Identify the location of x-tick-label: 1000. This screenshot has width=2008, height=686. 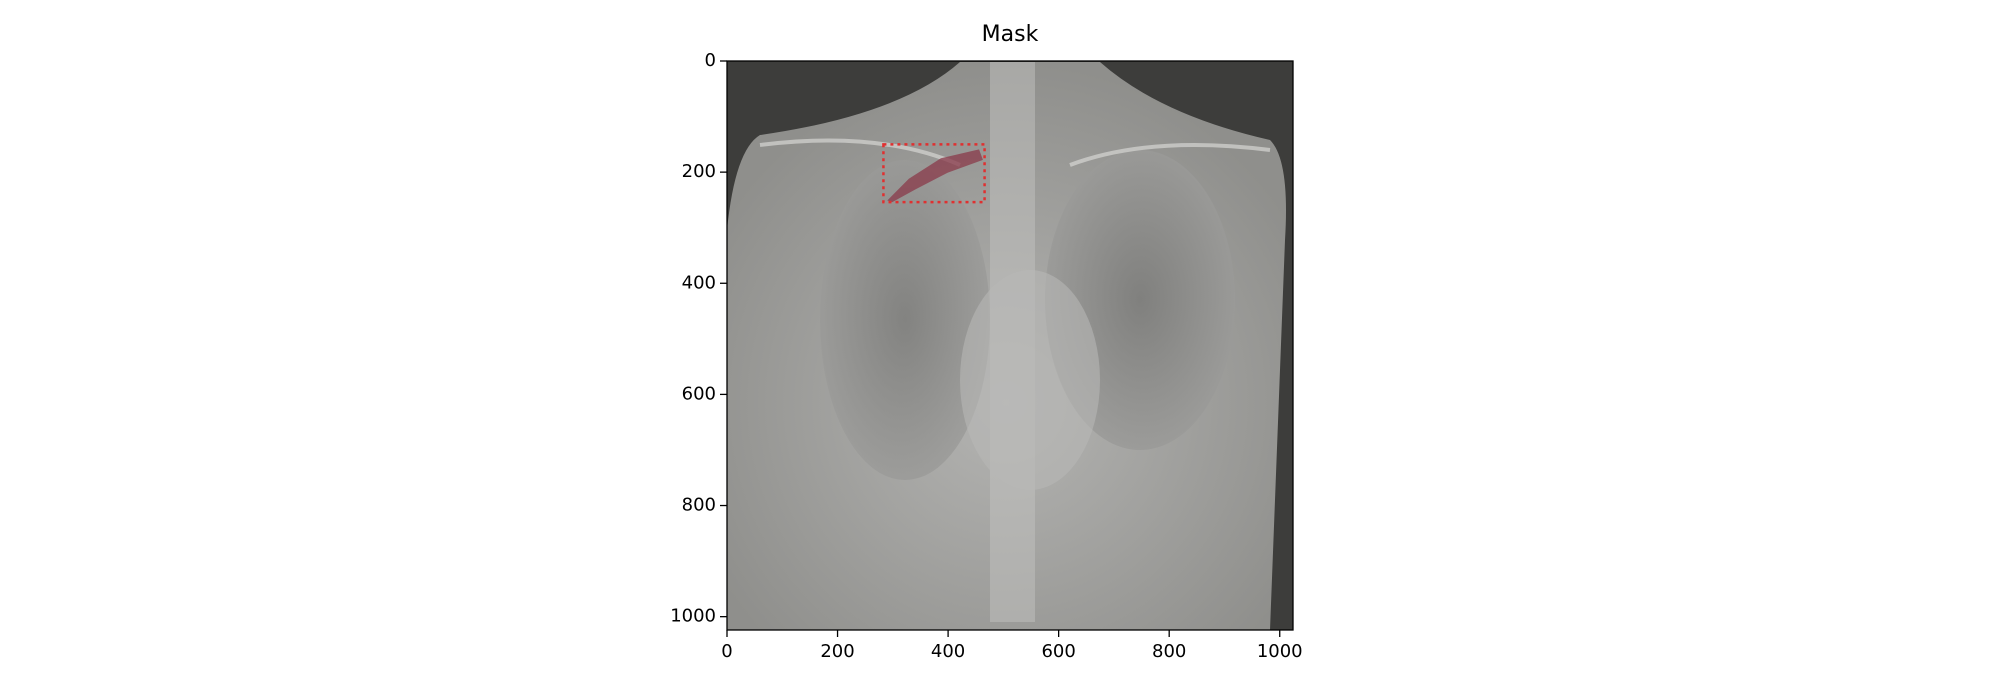
(1280, 651).